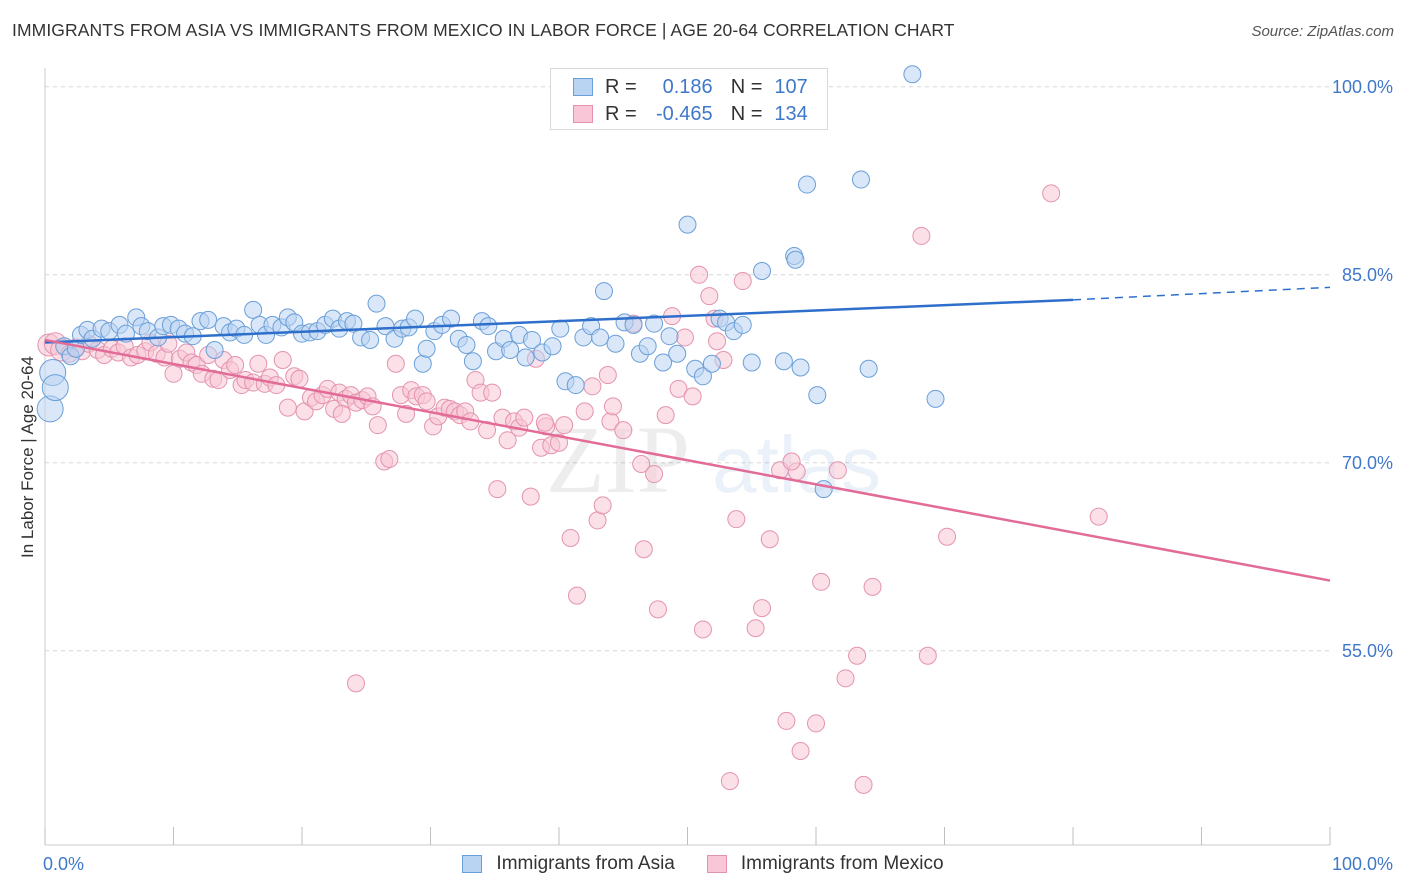  What do you see at coordinates (1322, 31) in the screenshot?
I see `source-label: Source: ZipAtlas.com` at bounding box center [1322, 31].